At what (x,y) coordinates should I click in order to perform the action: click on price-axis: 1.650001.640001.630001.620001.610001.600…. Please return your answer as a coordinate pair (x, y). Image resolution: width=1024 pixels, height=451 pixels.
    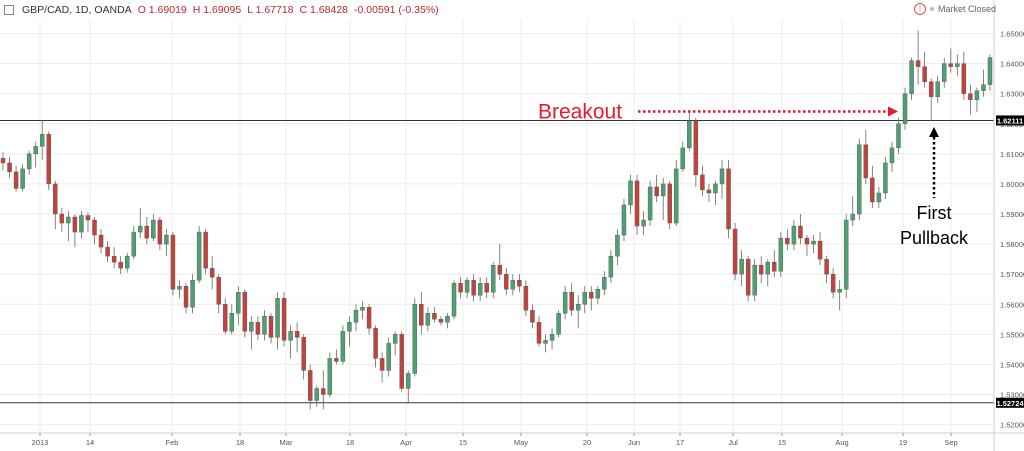
    Looking at the image, I should click on (1008, 225).